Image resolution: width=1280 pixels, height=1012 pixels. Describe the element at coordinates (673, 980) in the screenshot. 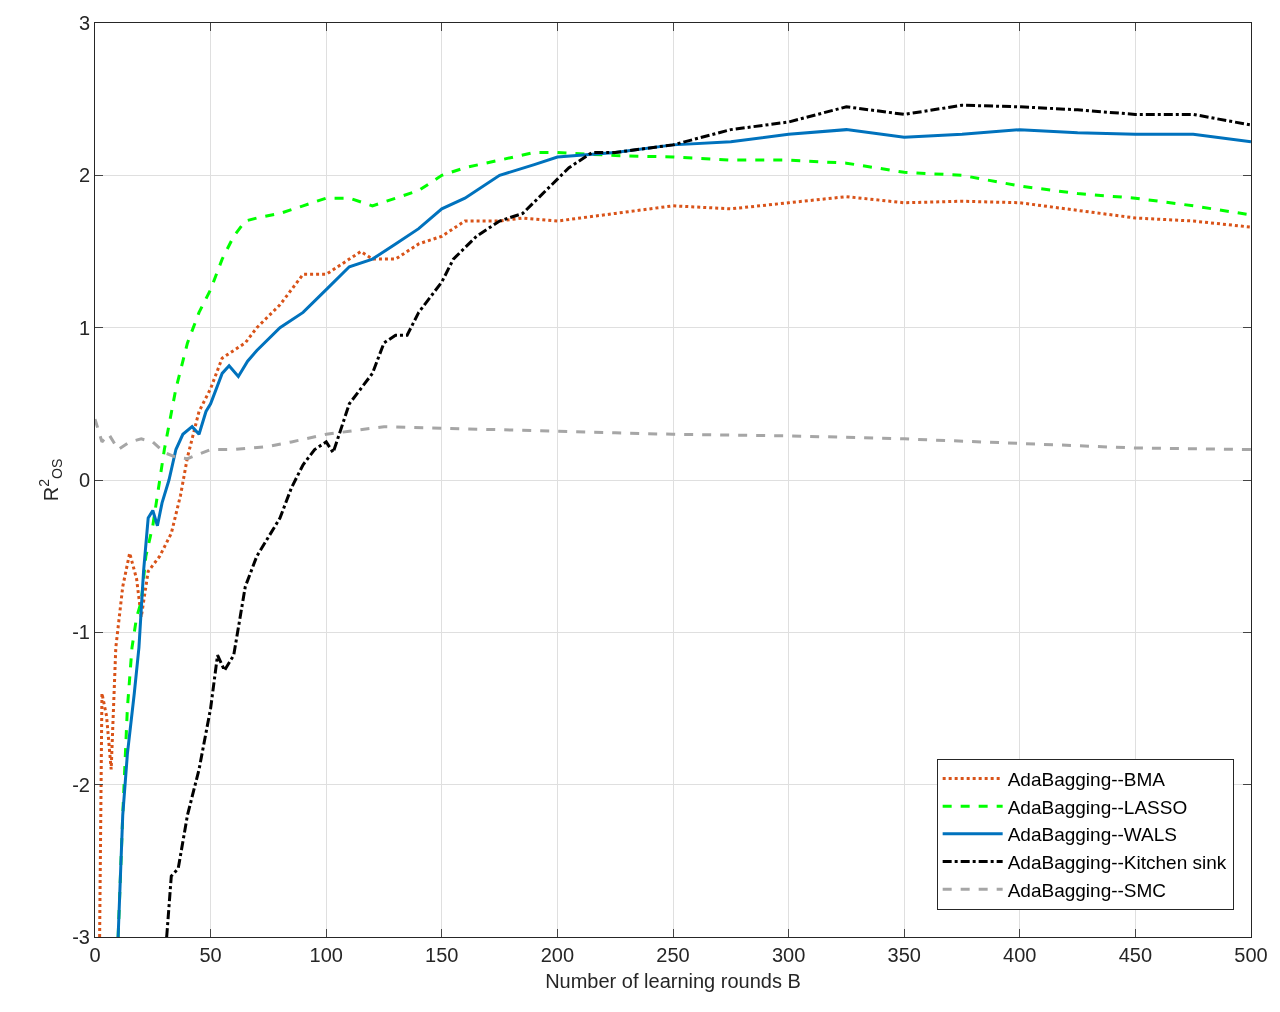

I see `x-axis-title: Number of learning rounds B` at that location.